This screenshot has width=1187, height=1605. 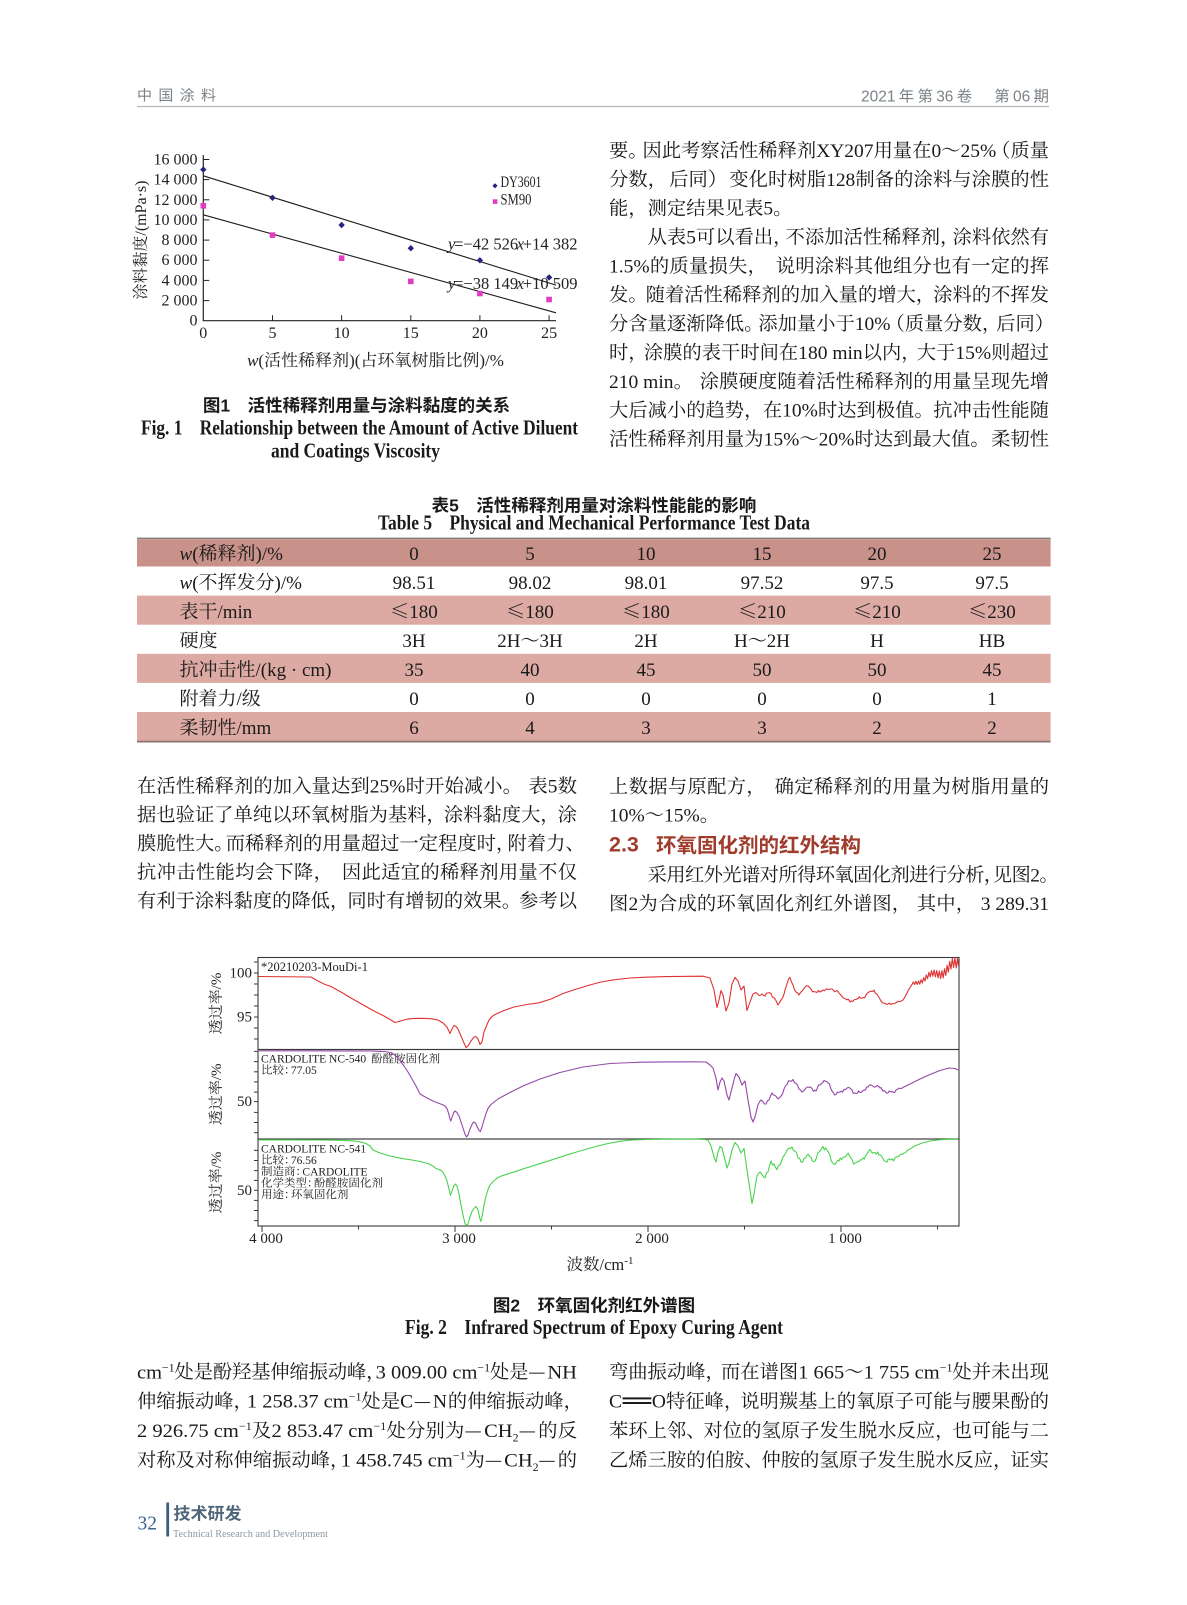 What do you see at coordinates (516, 200) in the screenshot?
I see `svg-text: SM90` at bounding box center [516, 200].